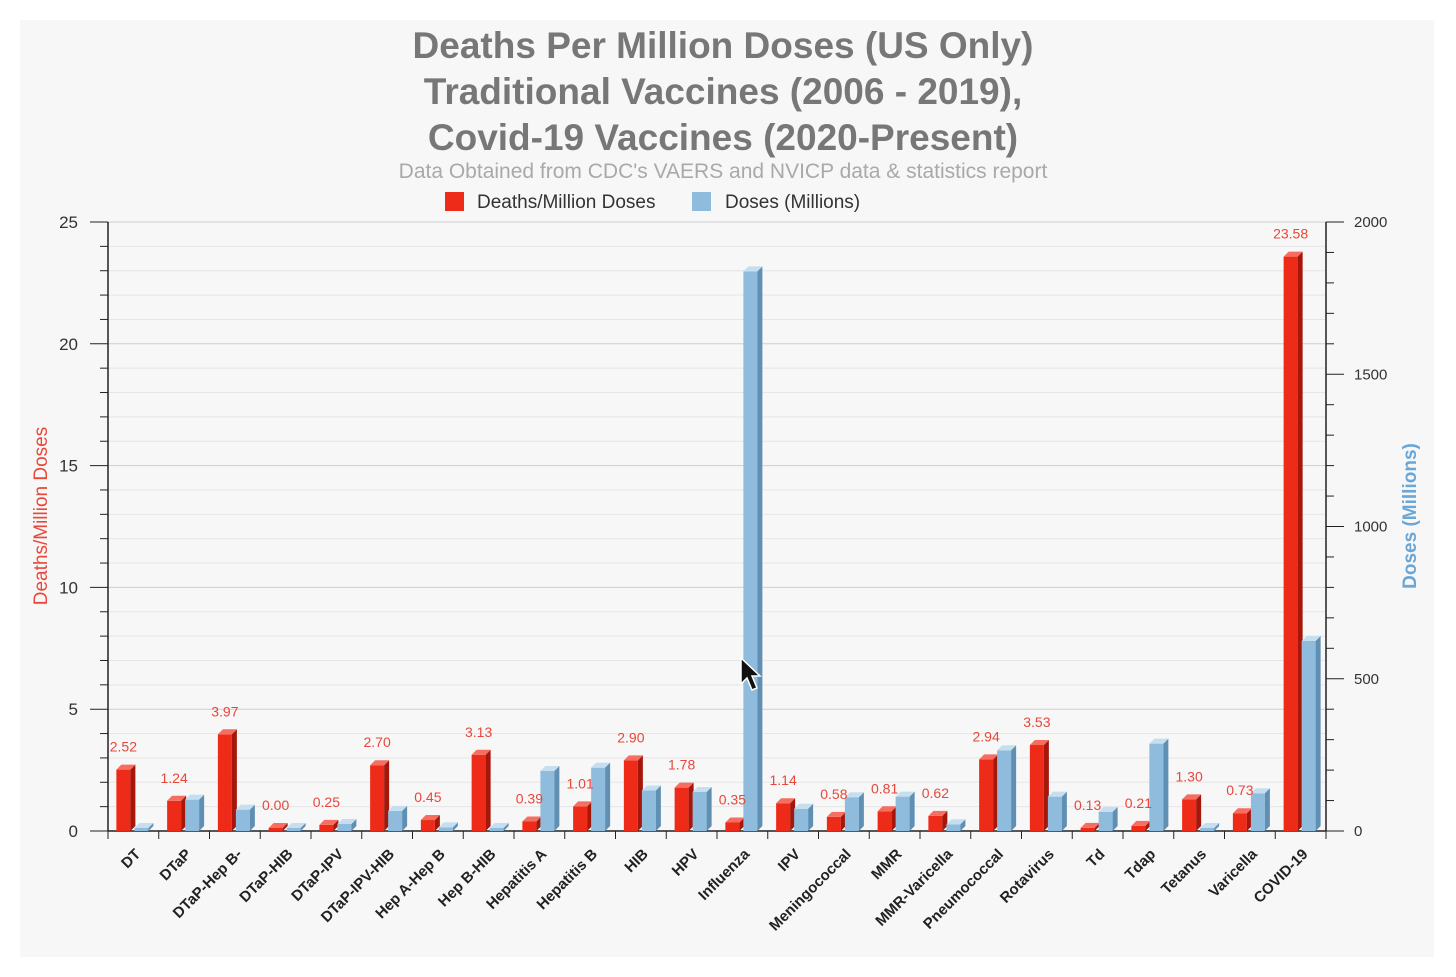 The image size is (1456, 977). Describe the element at coordinates (275, 805) in the screenshot. I see `data-label-deaths: 0.00` at that location.